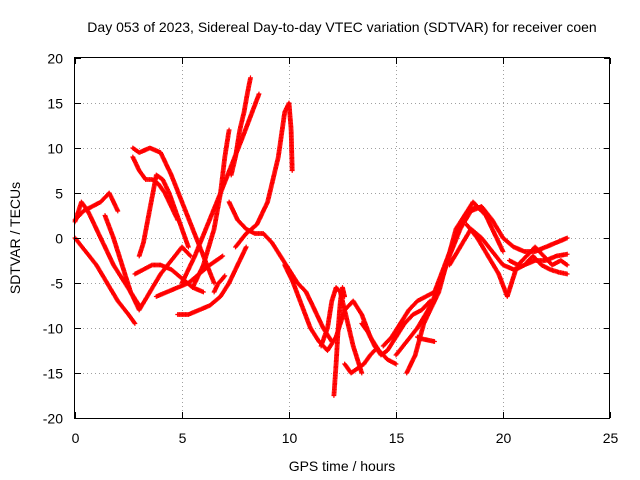 This screenshot has height=480, width=640. I want to click on y-tick-label: 10, so click(55, 149).